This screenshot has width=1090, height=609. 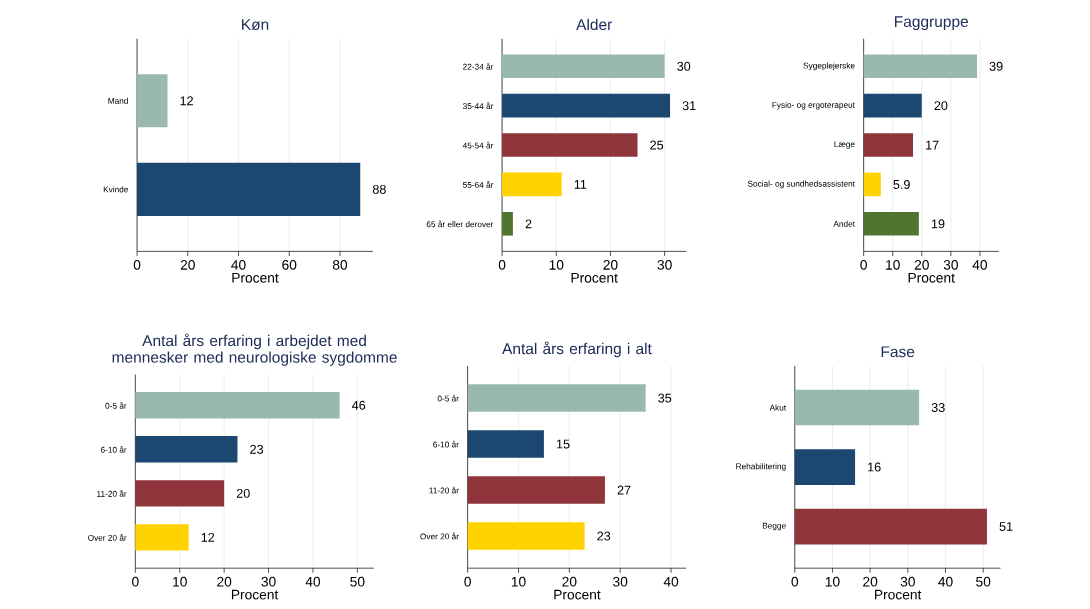 I want to click on data-label: 16, so click(x=874, y=467).